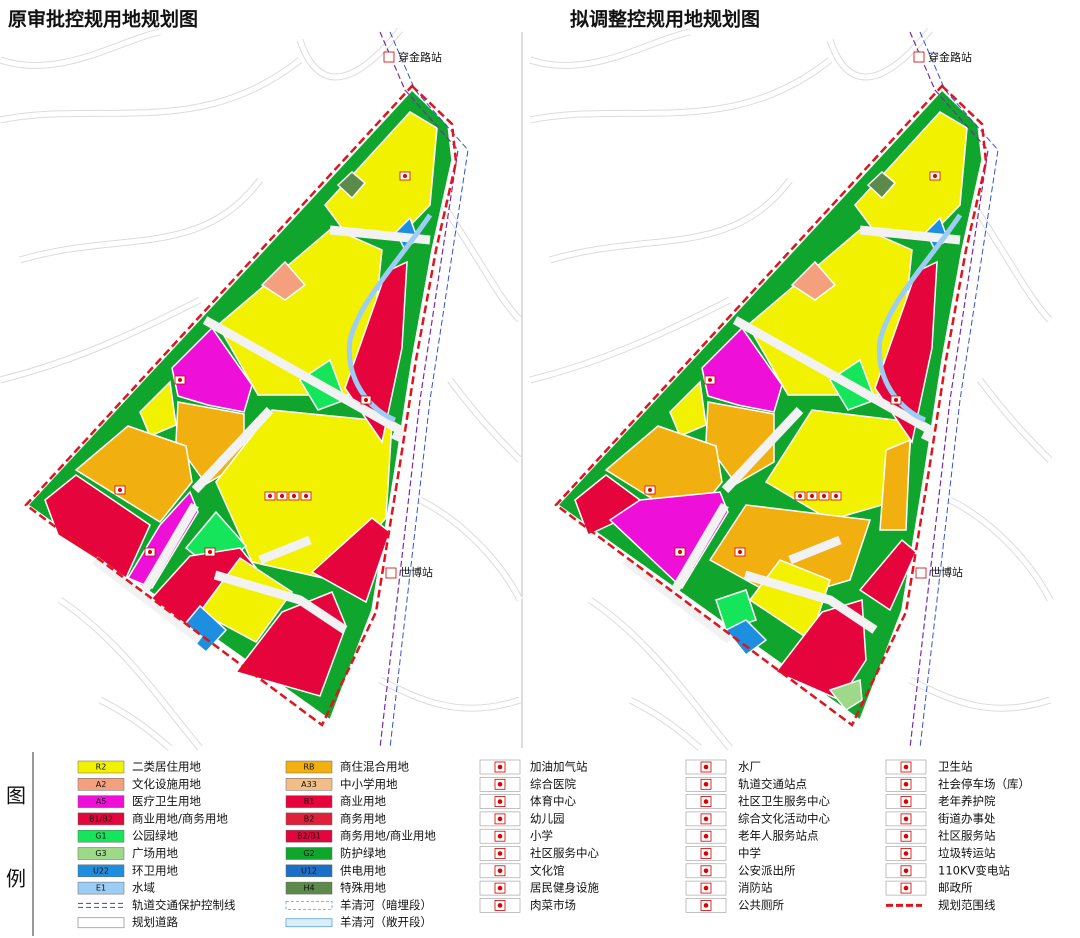 Image resolution: width=1080 pixels, height=938 pixels. I want to click on legend-label: 加油加气站, so click(559, 767).